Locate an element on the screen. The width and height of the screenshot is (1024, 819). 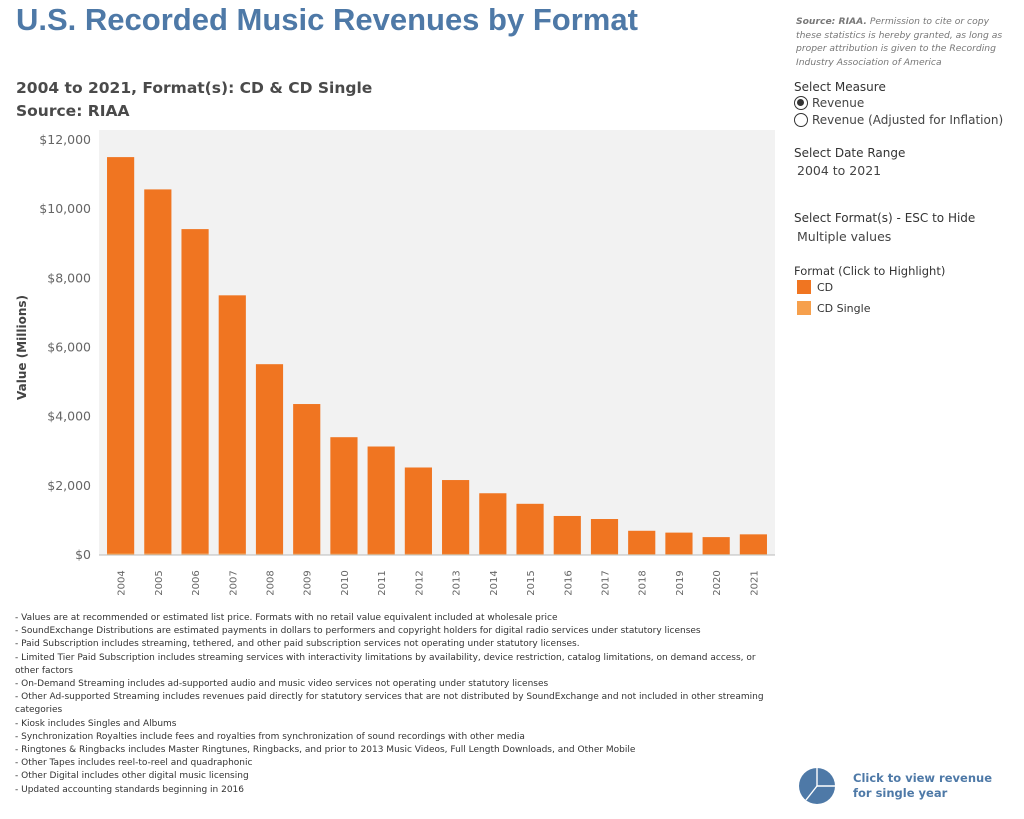
x-tick-label: 2013 is located at coordinates (457, 582).